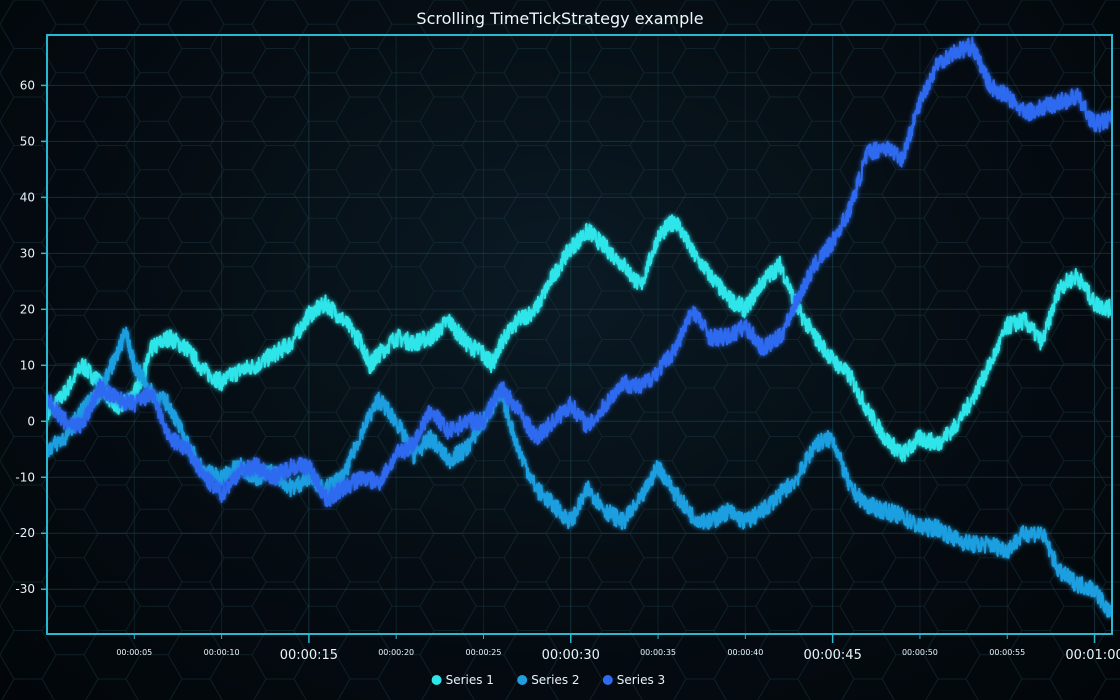 This screenshot has width=1120, height=700. Describe the element at coordinates (571, 655) in the screenshot. I see `x-major-tick-label: 00:00:30` at that location.